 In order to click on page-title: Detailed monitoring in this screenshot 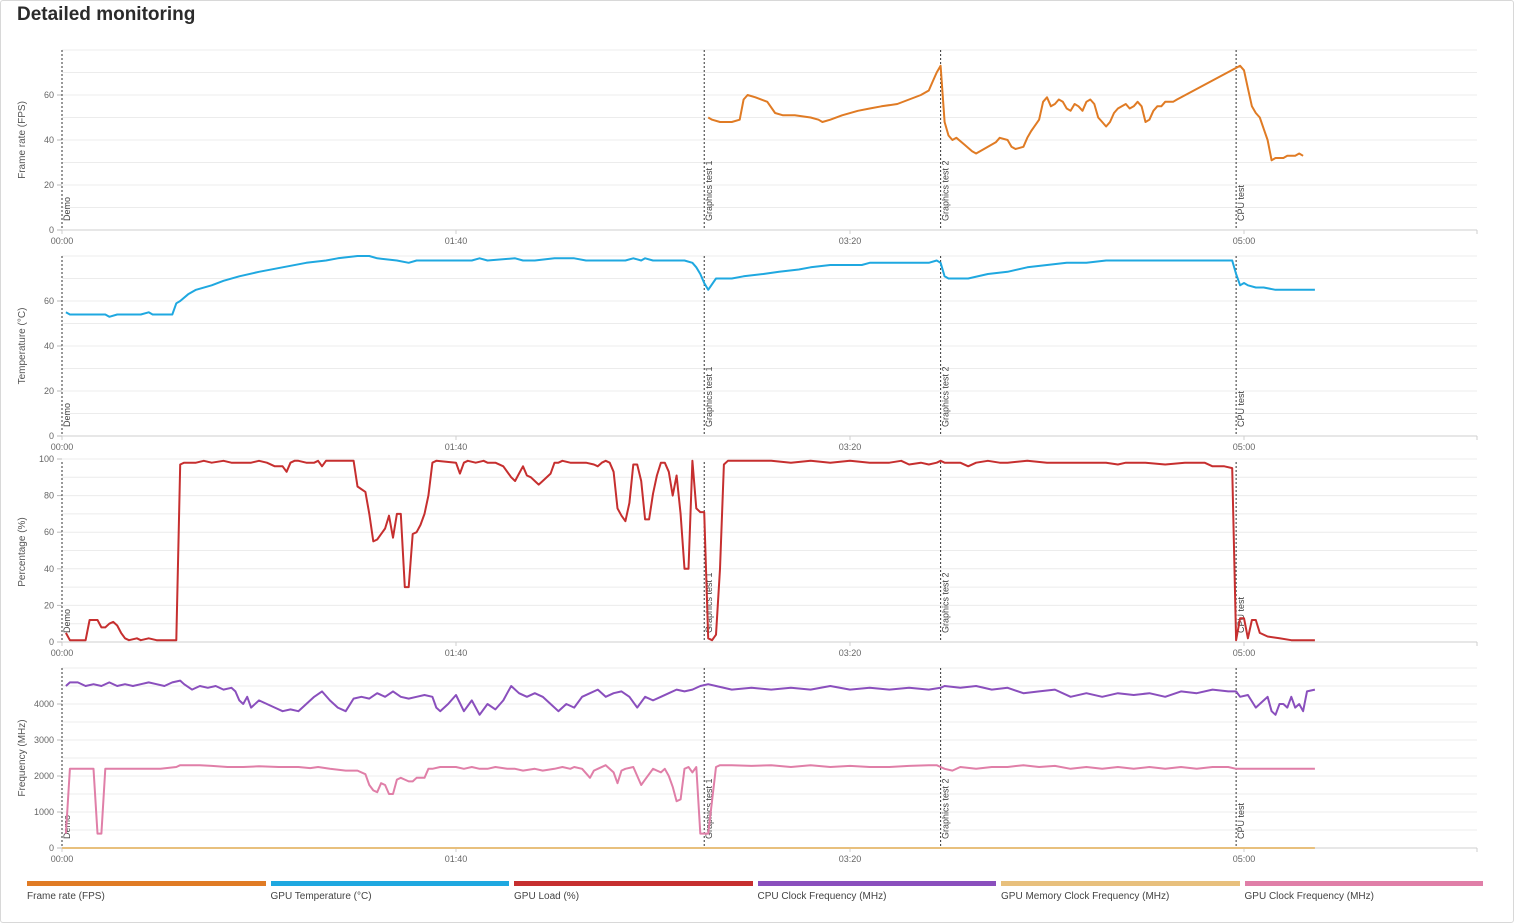, I will do `click(106, 14)`.